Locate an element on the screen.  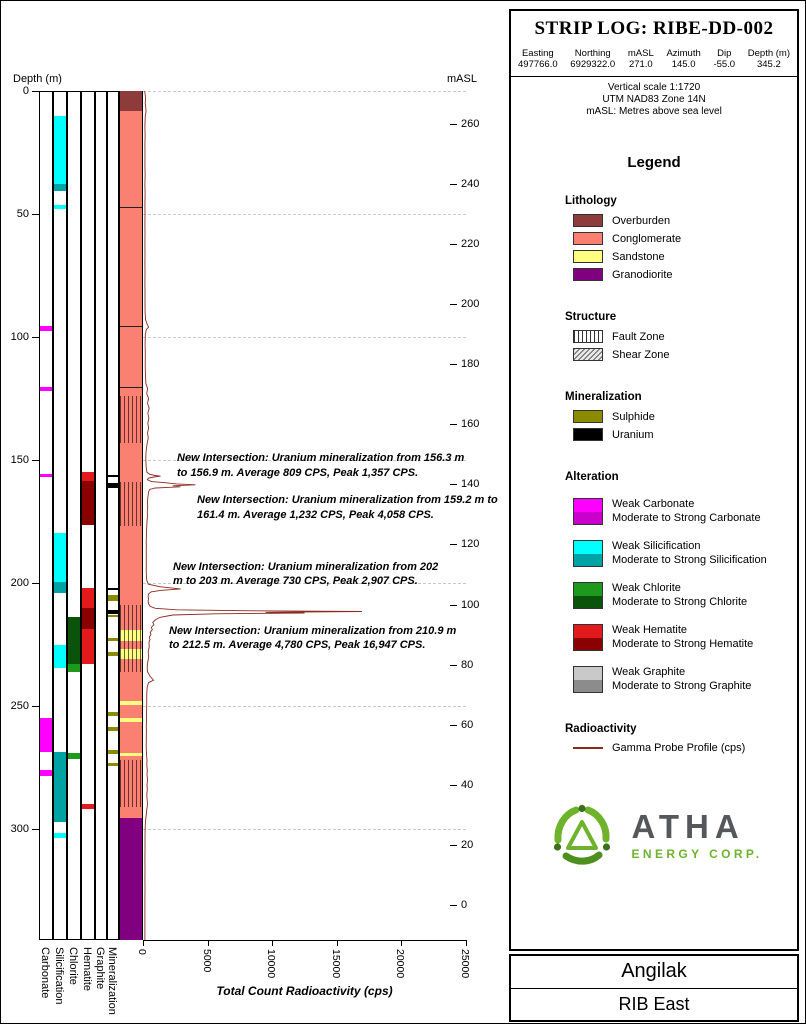
track-label-hematite: Hematite is located at coordinates (87, 969).